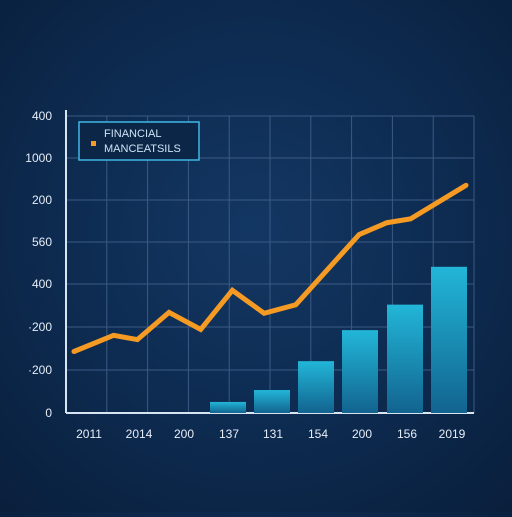 The height and width of the screenshot is (517, 512). What do you see at coordinates (229, 434) in the screenshot?
I see `x-tick-label: 137` at bounding box center [229, 434].